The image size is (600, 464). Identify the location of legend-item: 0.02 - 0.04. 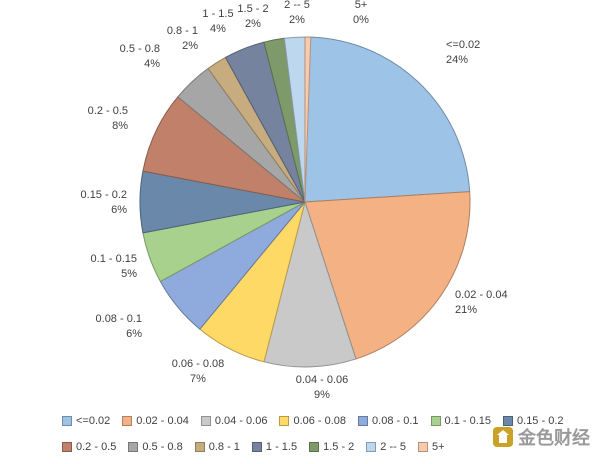
(155, 421).